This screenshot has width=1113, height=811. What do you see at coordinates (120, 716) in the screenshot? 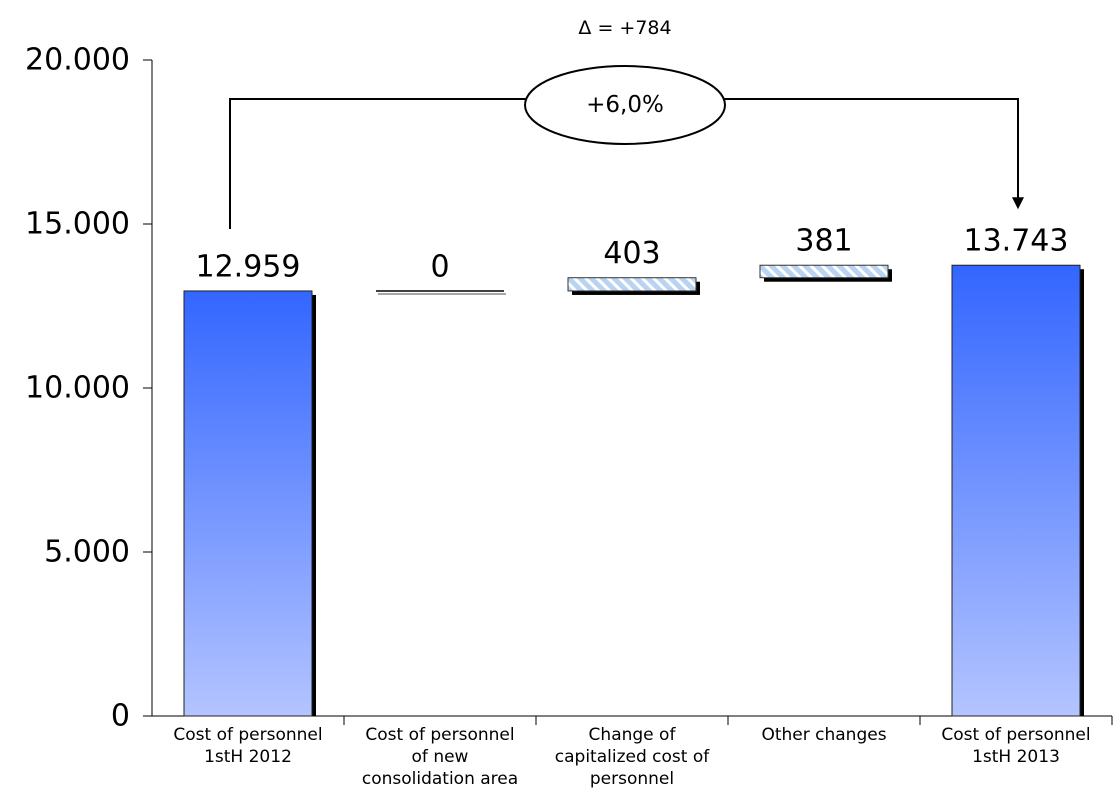
I see `y-tick-label: 0` at bounding box center [120, 716].